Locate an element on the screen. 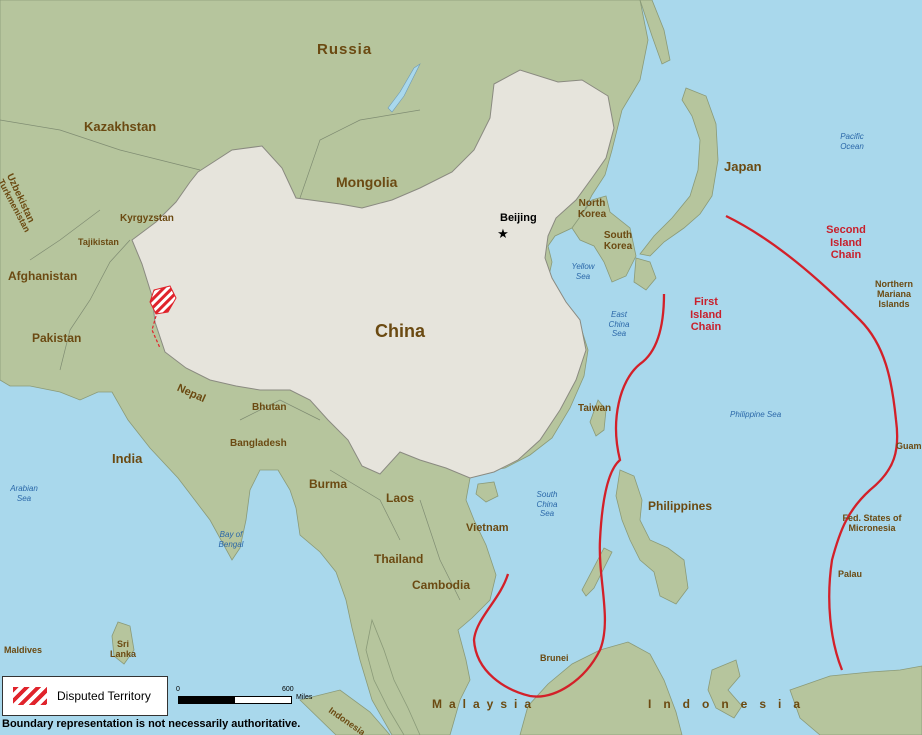  label-tajikistan: Tajikistan is located at coordinates (98, 242).